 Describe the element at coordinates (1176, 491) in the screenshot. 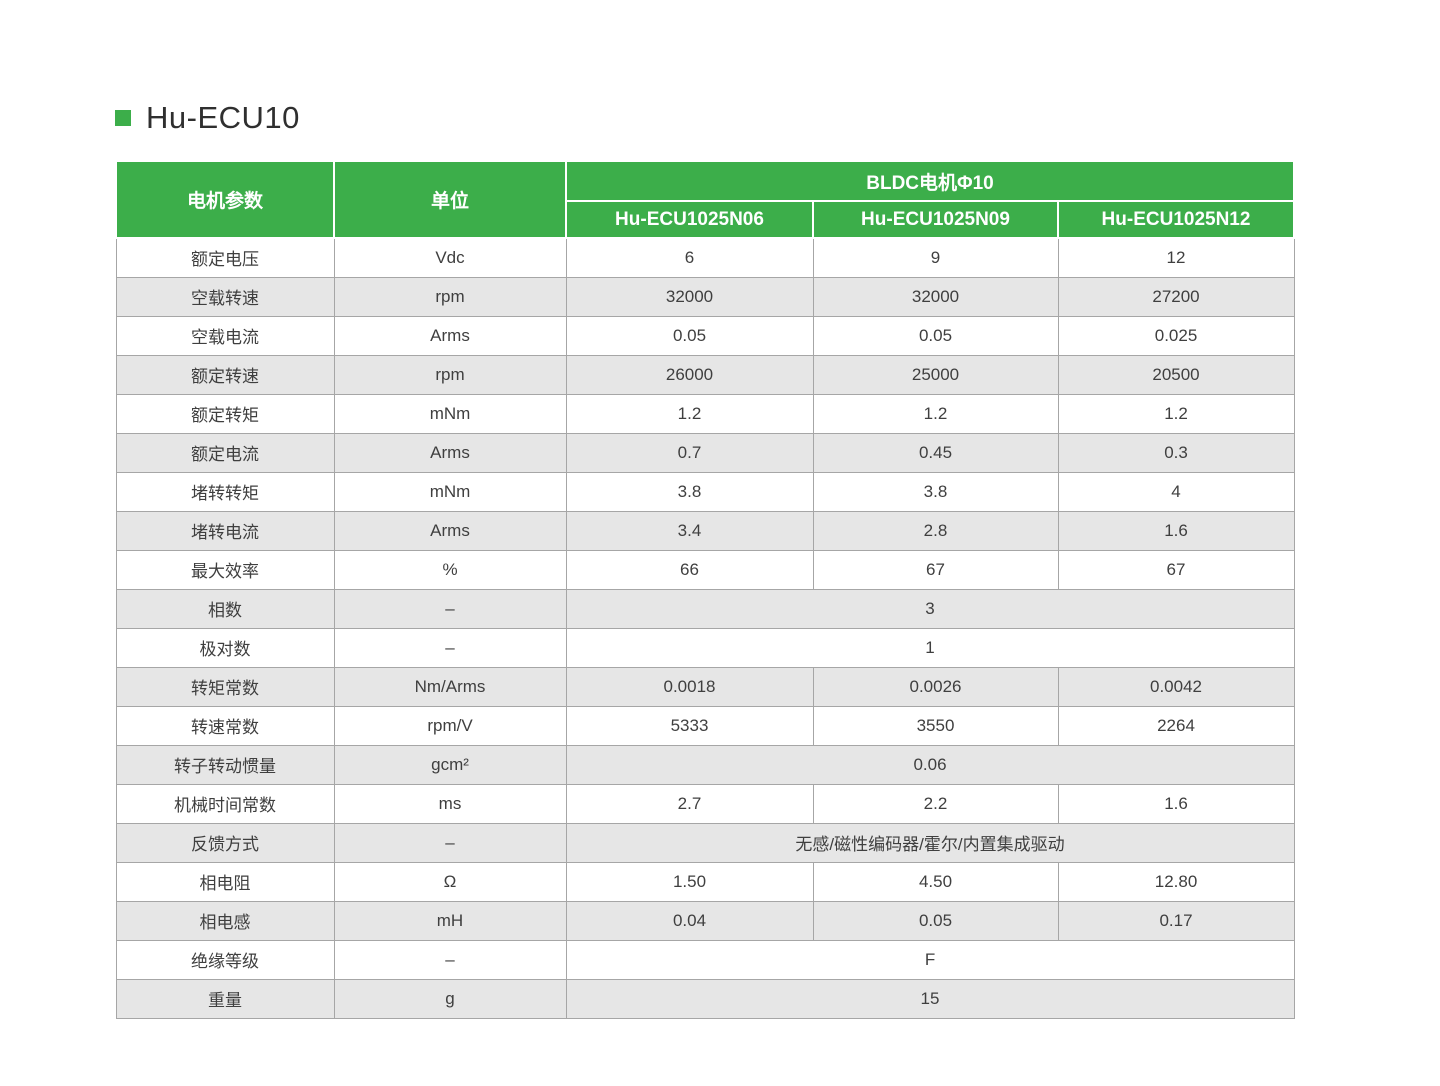

I see `value-cell-model-3: 4` at that location.